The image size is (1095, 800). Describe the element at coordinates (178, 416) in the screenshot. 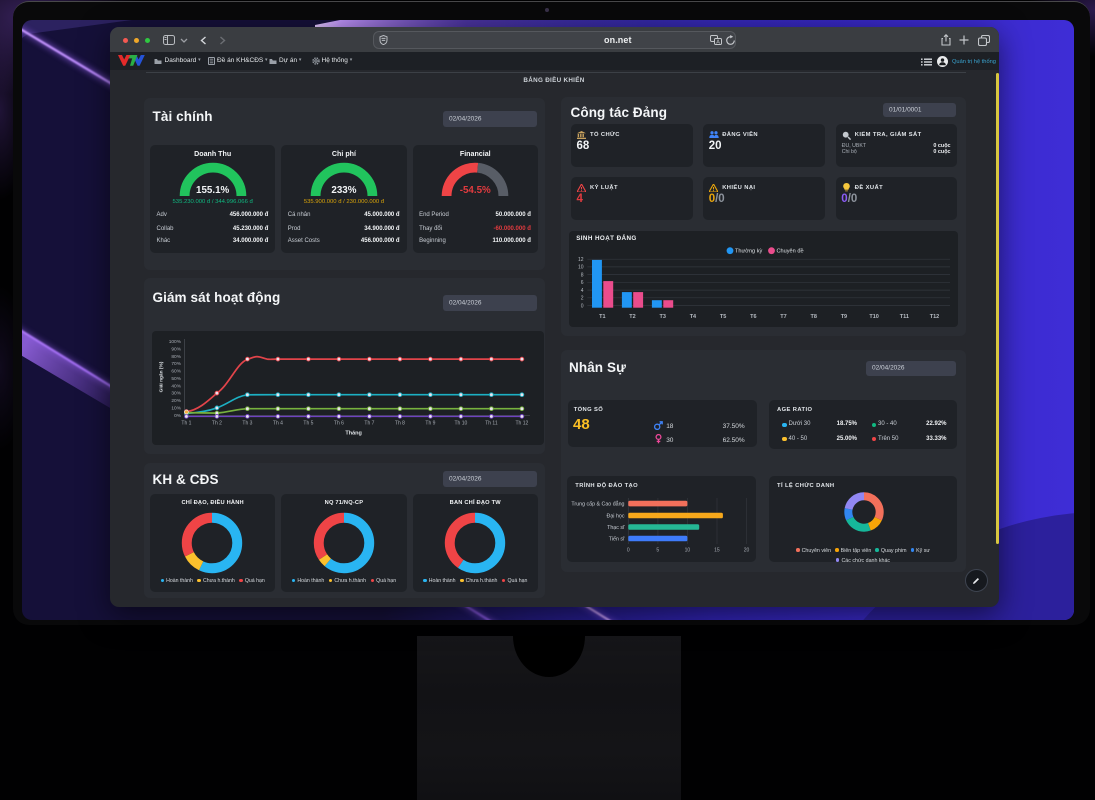

I see `svg-text: 0%` at that location.